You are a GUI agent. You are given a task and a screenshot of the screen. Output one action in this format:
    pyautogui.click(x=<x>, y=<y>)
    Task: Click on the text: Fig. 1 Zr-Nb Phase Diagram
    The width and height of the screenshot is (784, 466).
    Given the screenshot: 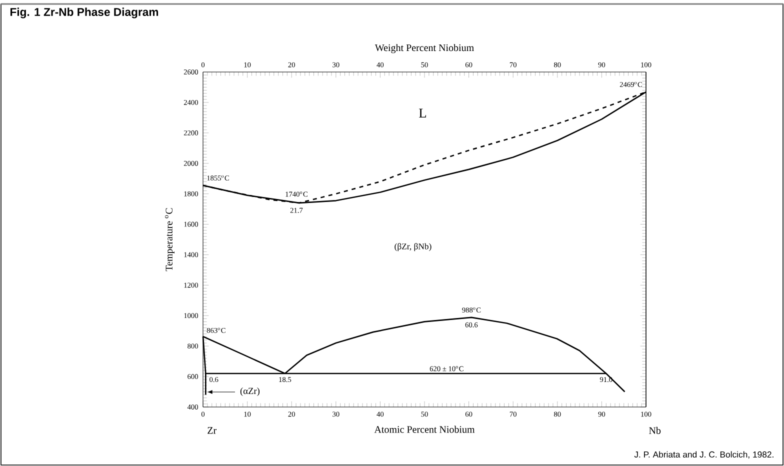 What is the action you would take?
    pyautogui.click(x=84, y=13)
    